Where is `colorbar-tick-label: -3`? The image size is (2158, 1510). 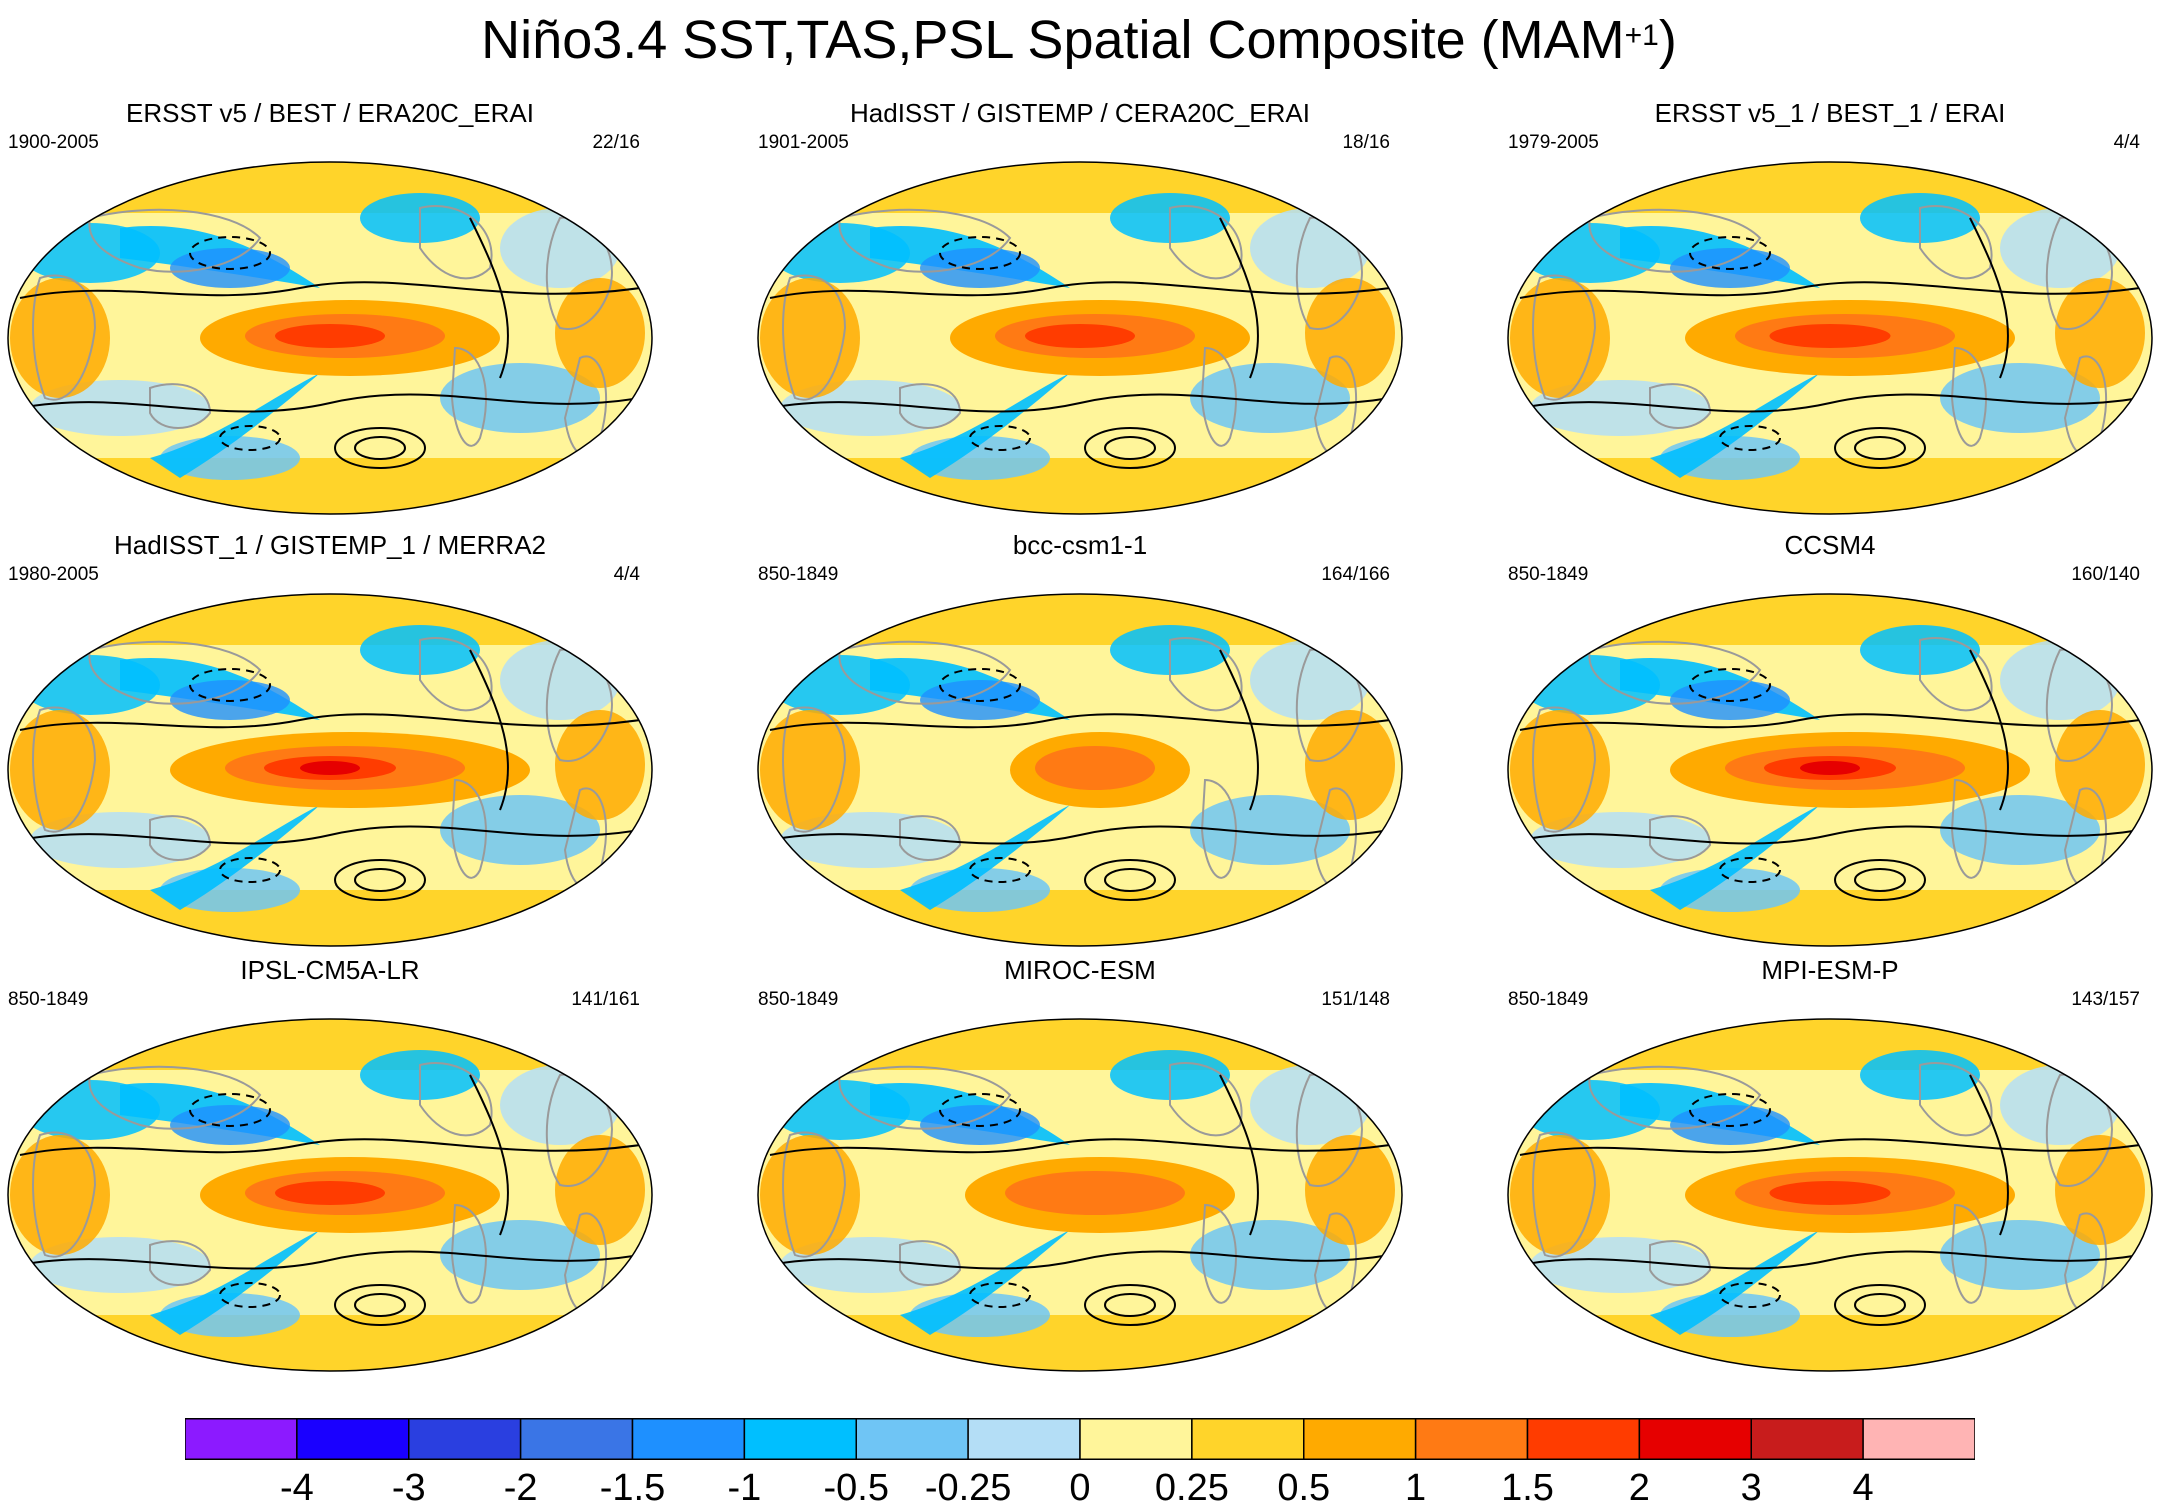 colorbar-tick-label: -3 is located at coordinates (408, 1488).